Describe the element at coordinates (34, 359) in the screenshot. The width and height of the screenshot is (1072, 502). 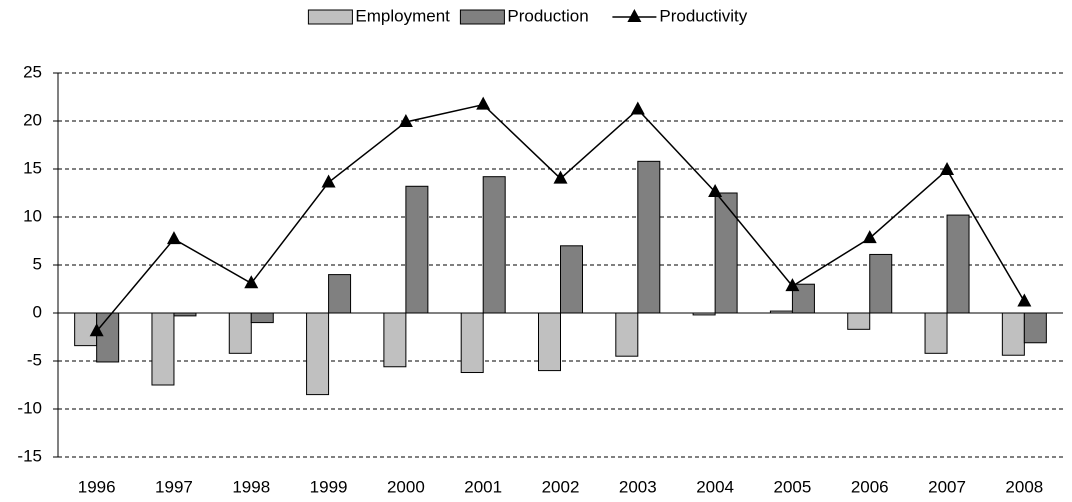
I see `y-tick-label: -5` at that location.